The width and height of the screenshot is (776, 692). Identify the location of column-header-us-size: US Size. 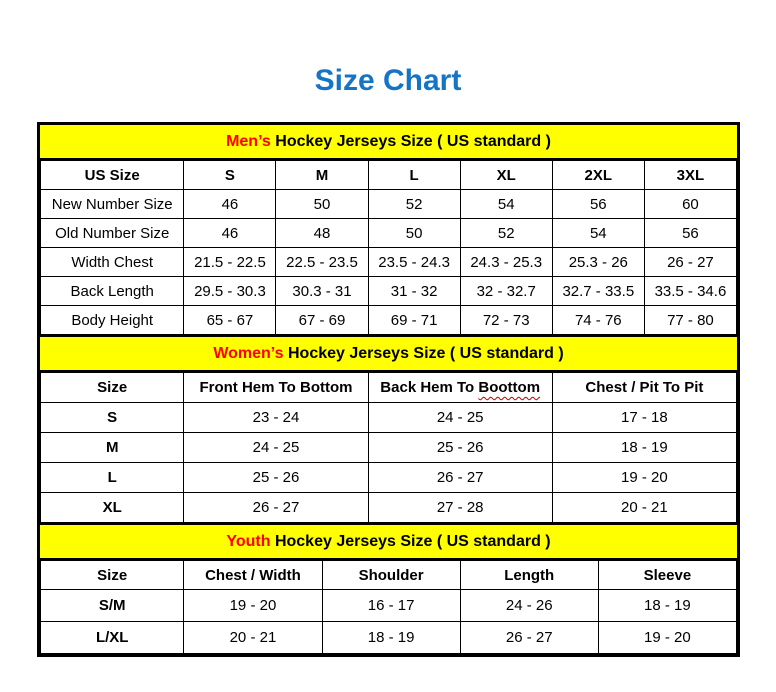
(112, 175).